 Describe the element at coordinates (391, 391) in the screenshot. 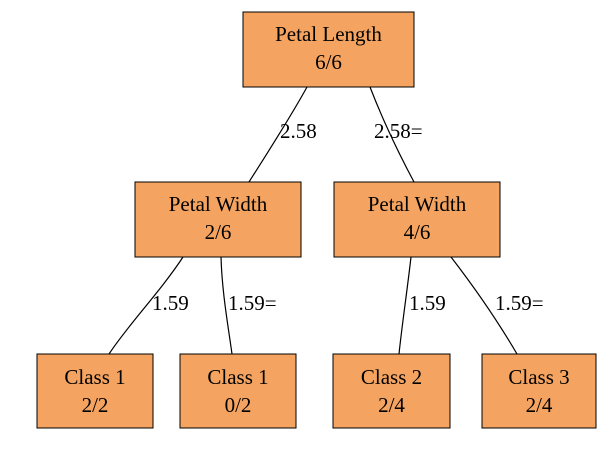

I see `leaf-node-3: Class 2 2/4` at that location.